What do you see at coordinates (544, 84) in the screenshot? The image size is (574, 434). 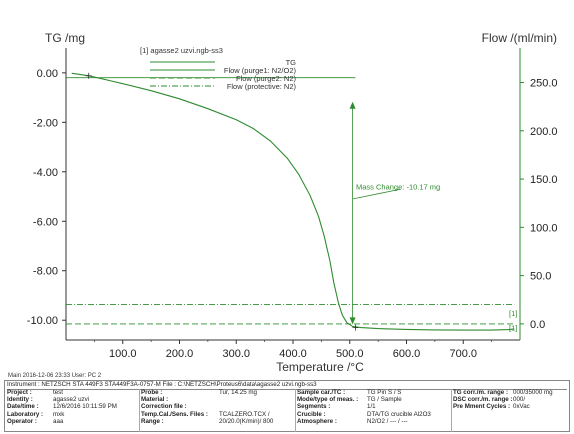 I see `y-right-tick-label: 250.0` at bounding box center [544, 84].